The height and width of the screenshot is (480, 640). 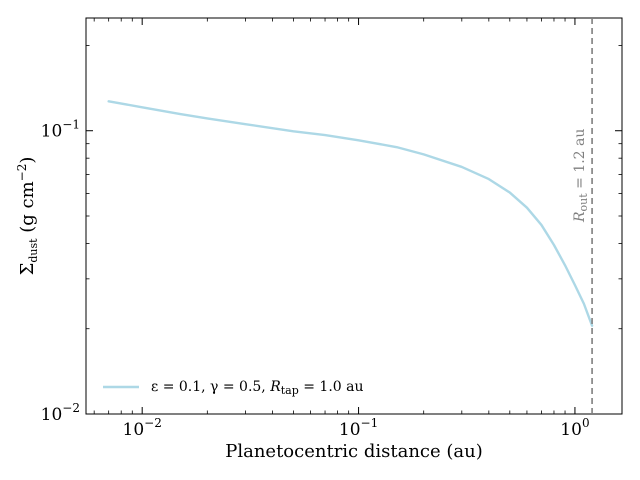 I want to click on y-axis-label-unit: (g cm, so click(x=27, y=209).